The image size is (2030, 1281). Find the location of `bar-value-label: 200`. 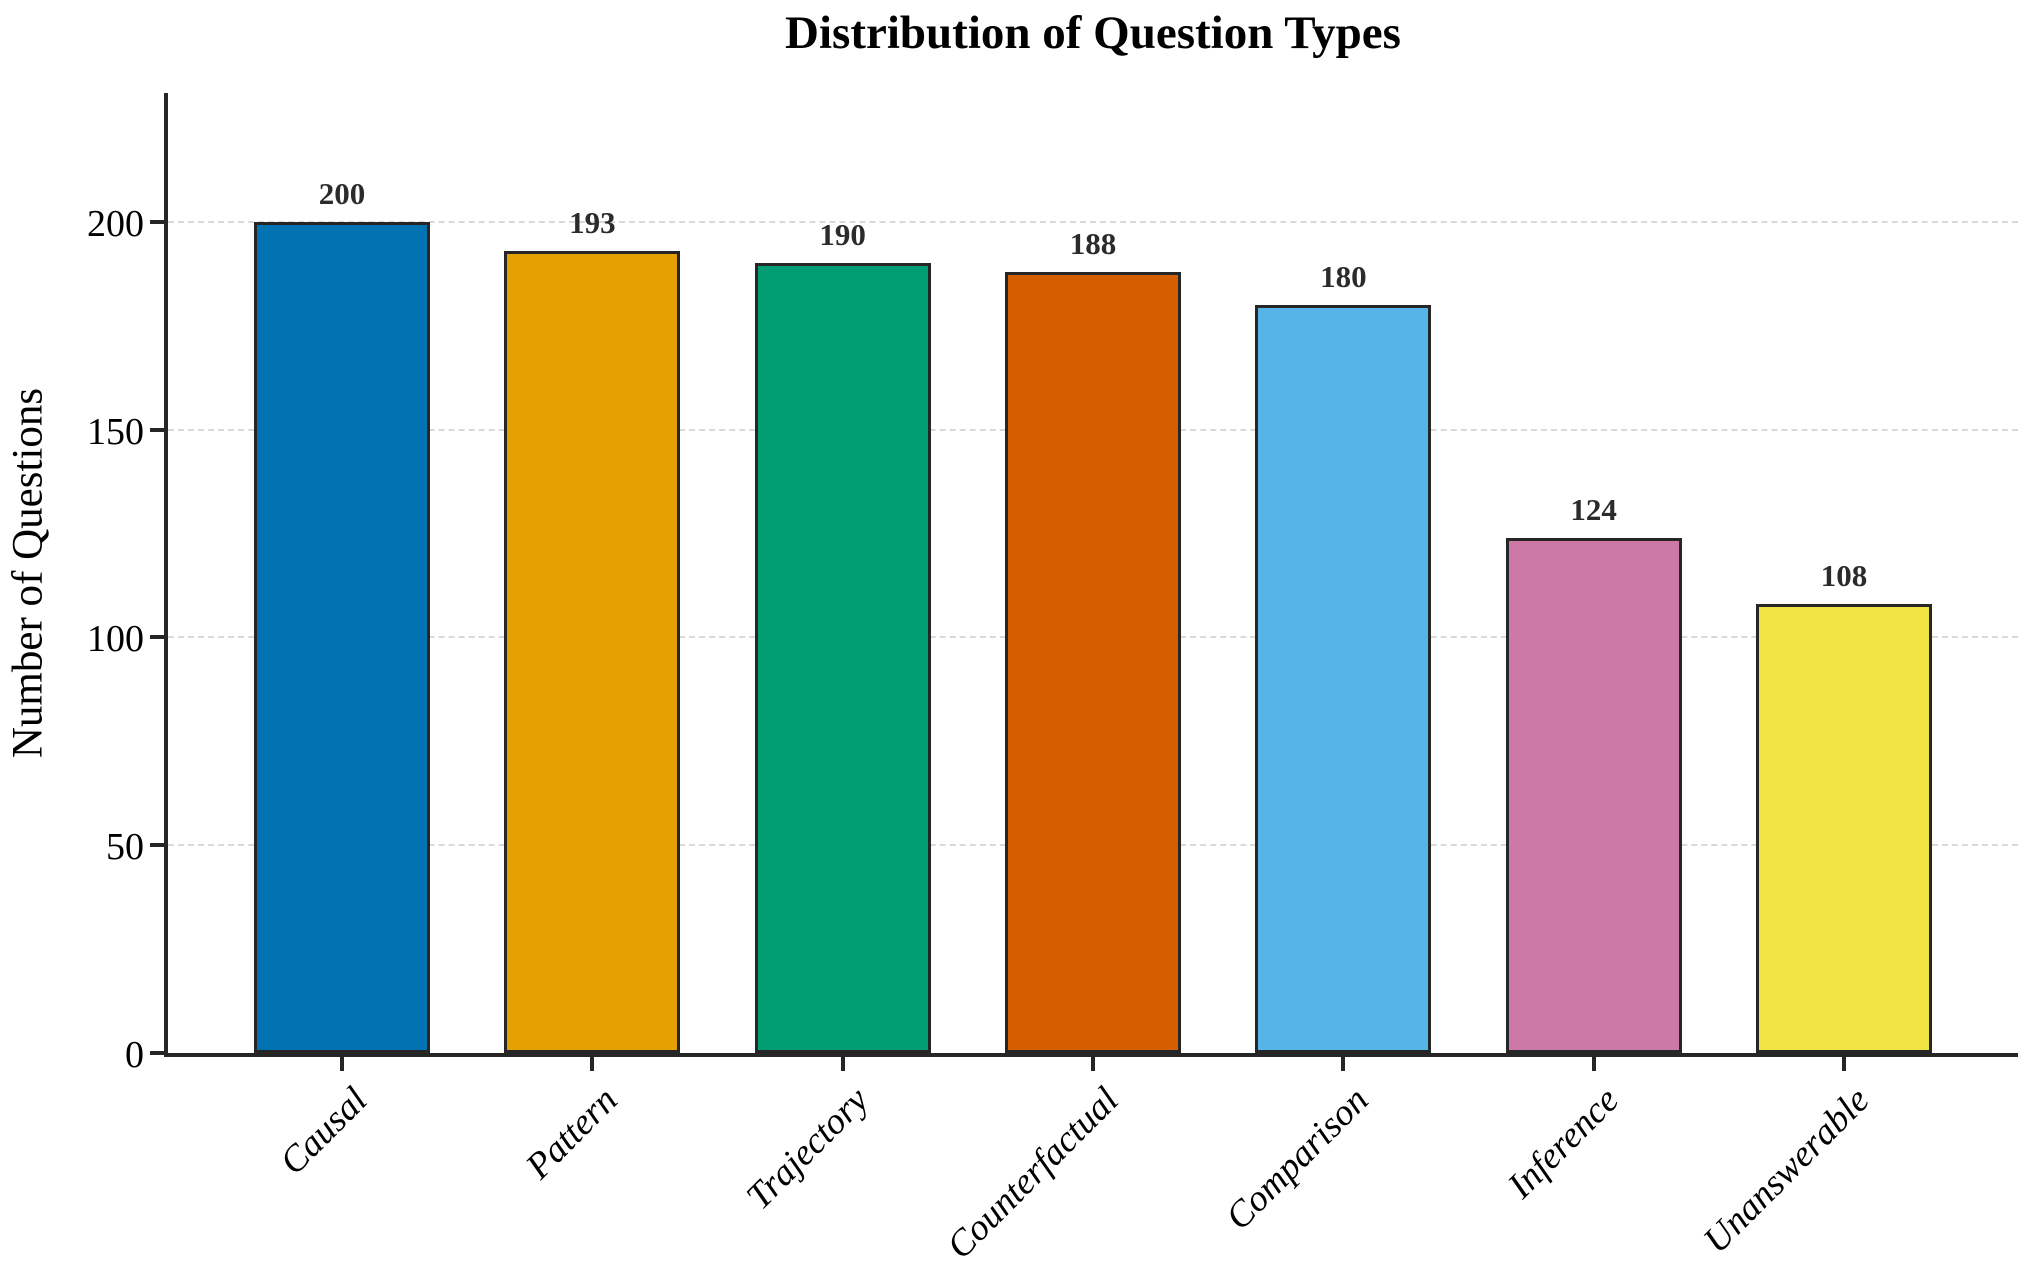

bar-value-label: 200 is located at coordinates (342, 193).